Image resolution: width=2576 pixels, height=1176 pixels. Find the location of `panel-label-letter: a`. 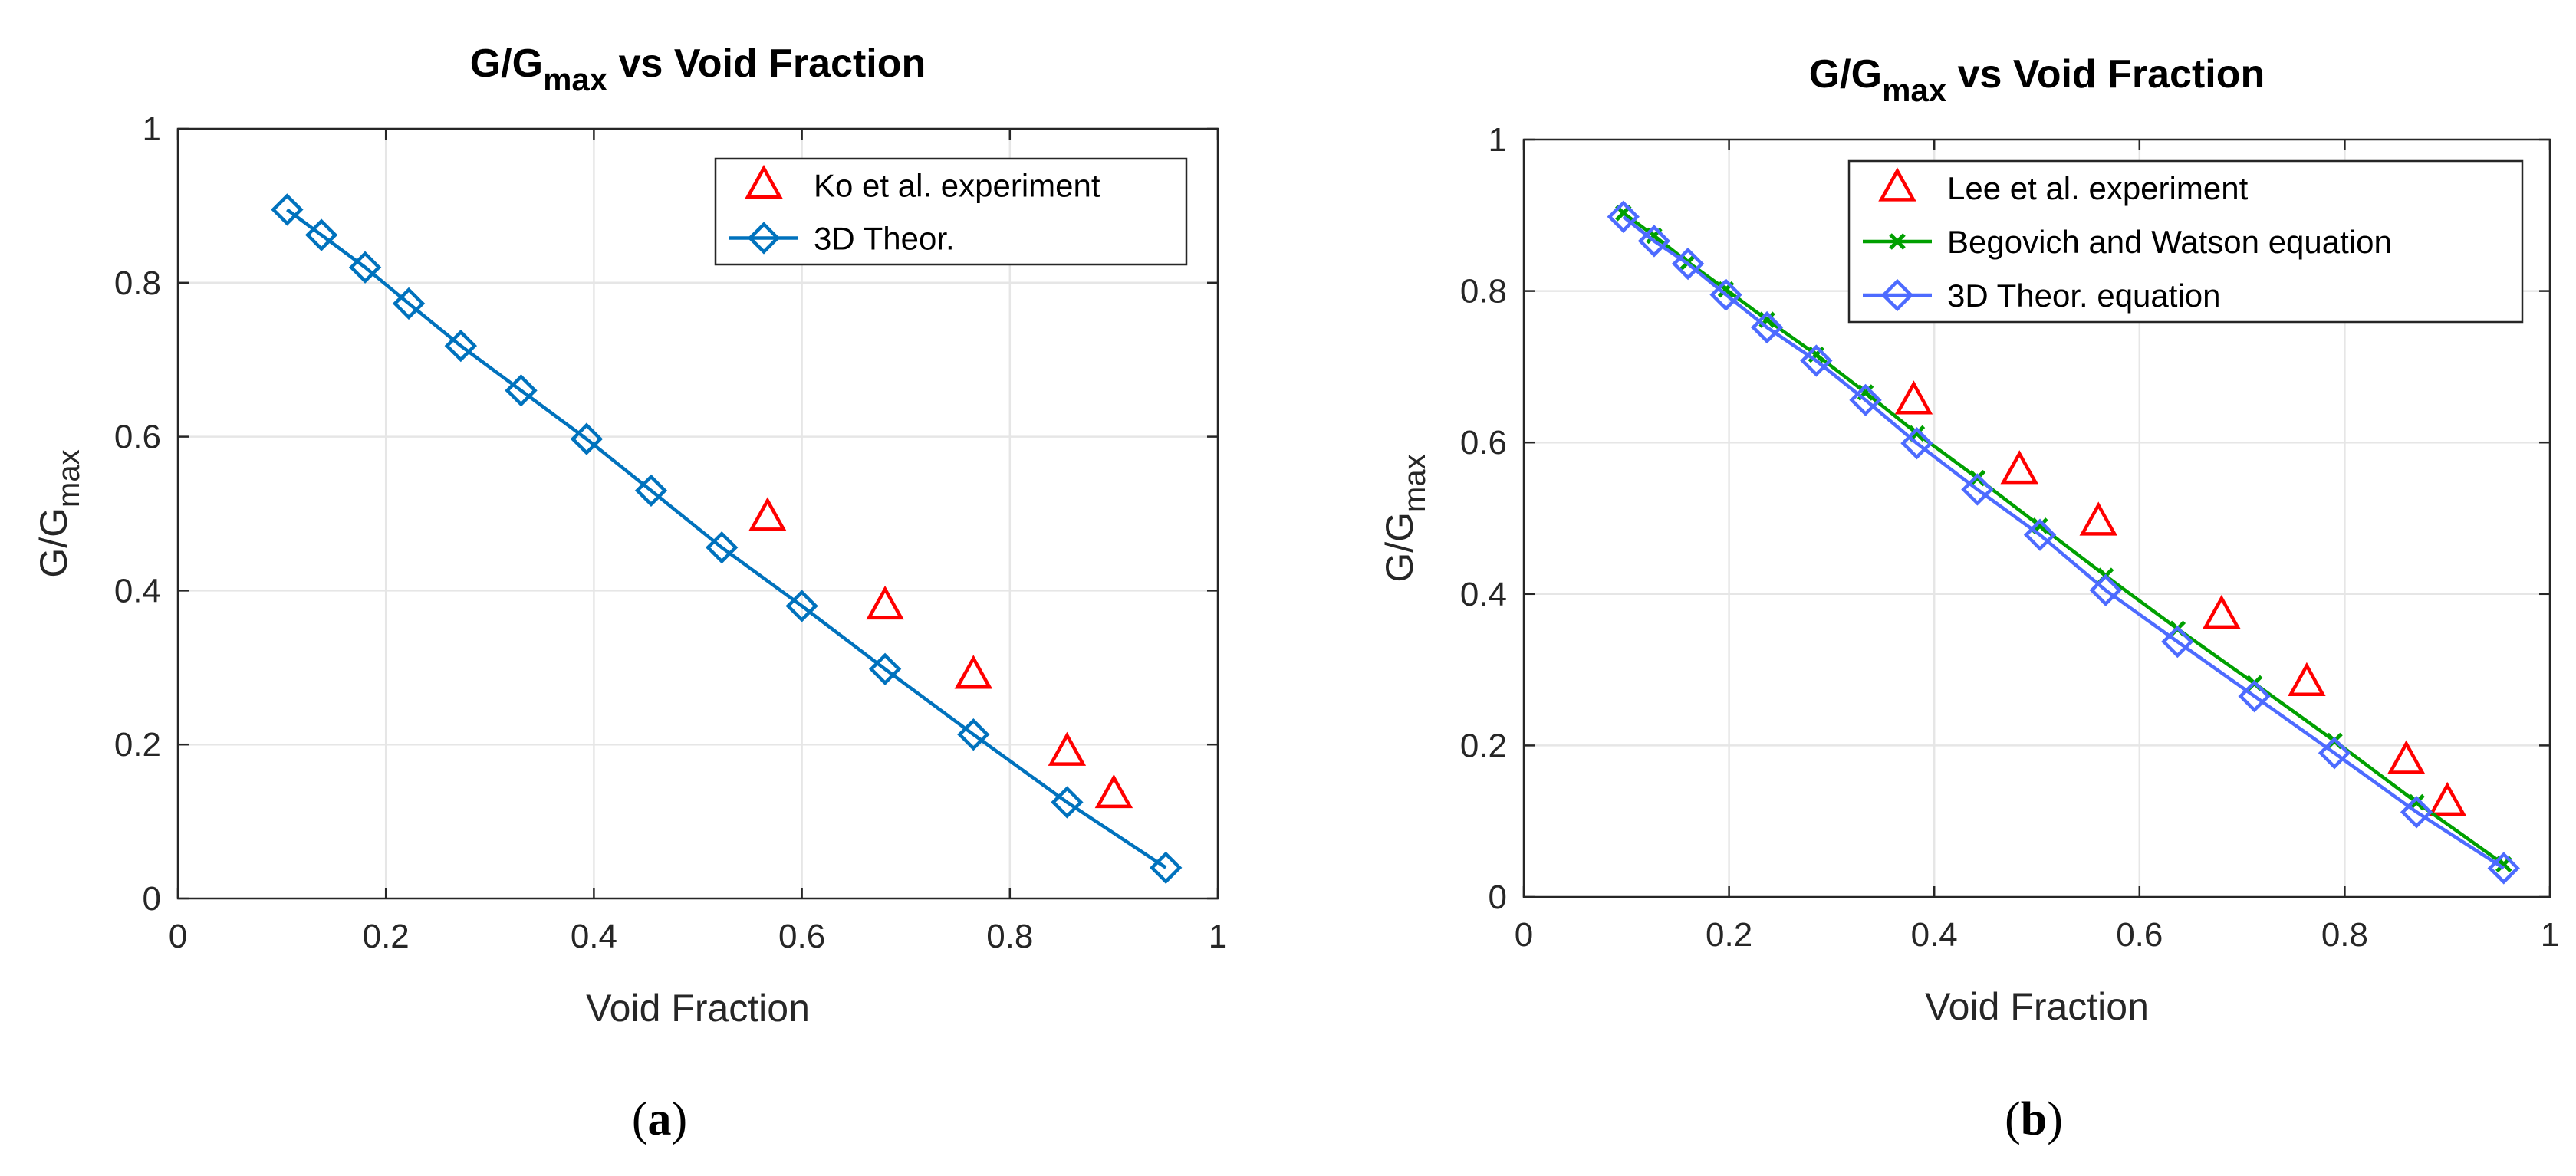

panel-label-letter: a is located at coordinates (660, 1119).